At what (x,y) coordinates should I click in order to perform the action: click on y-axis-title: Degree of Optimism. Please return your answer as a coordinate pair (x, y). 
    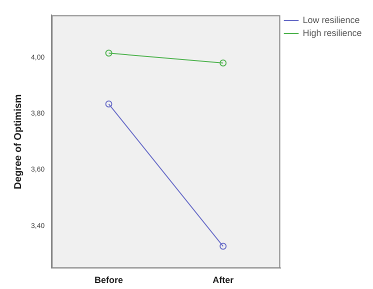
    Looking at the image, I should click on (18, 142).